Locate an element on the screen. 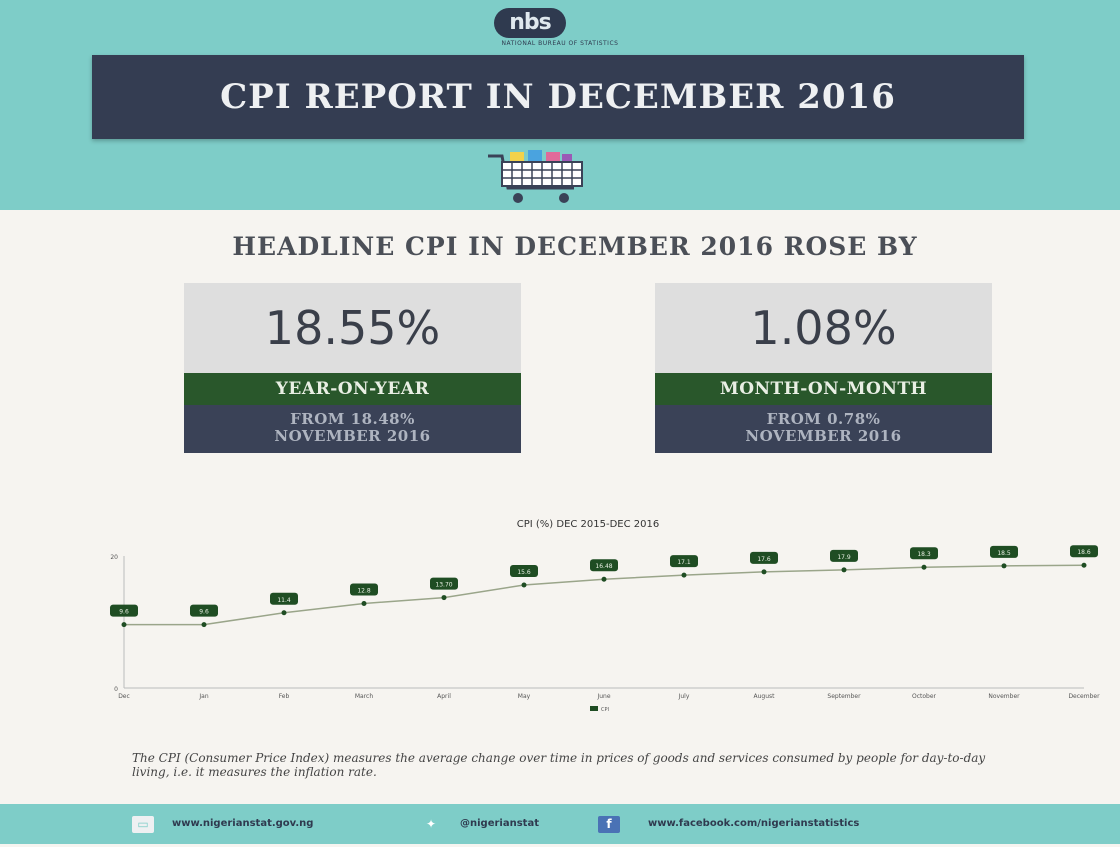 Image resolution: width=1120 pixels, height=847 pixels. data-label: 17.9 is located at coordinates (844, 557).